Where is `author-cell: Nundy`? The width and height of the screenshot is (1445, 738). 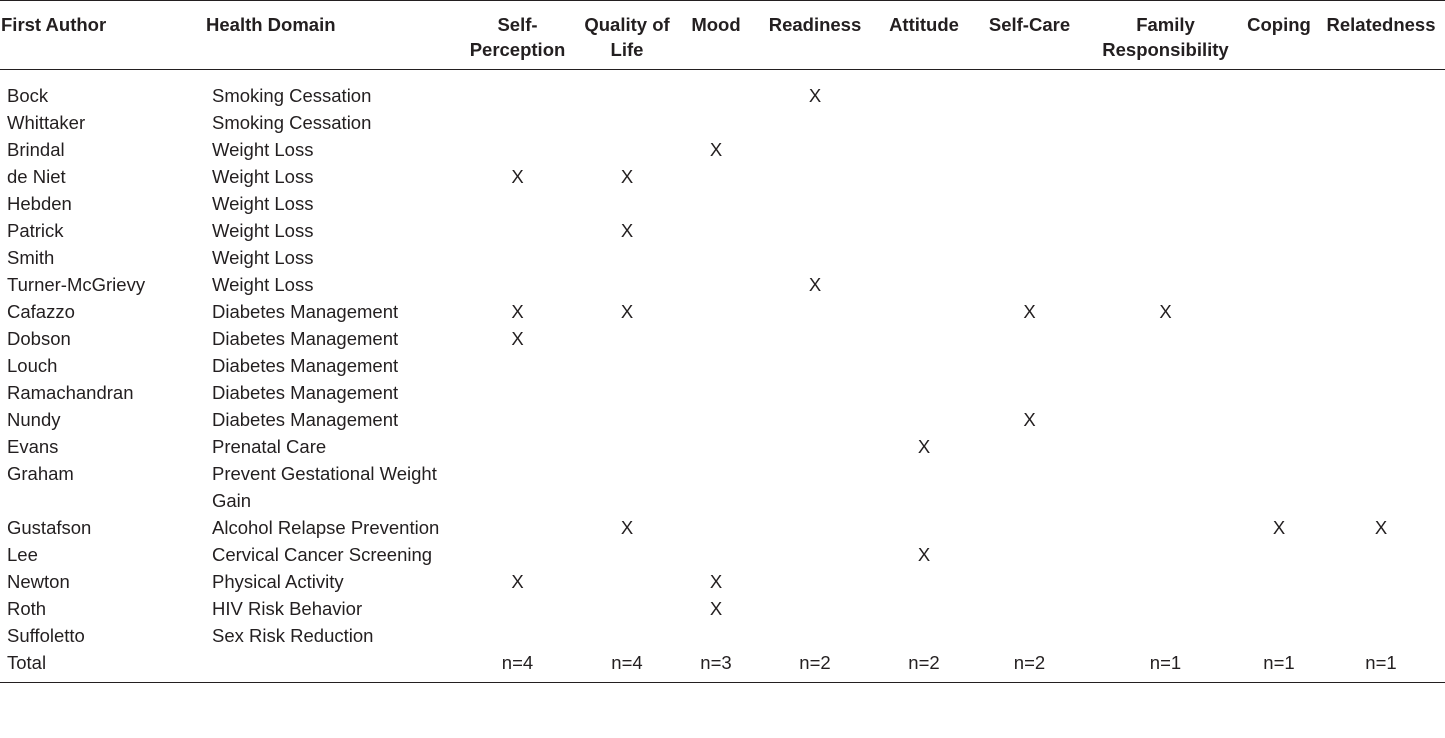 author-cell: Nundy is located at coordinates (34, 419).